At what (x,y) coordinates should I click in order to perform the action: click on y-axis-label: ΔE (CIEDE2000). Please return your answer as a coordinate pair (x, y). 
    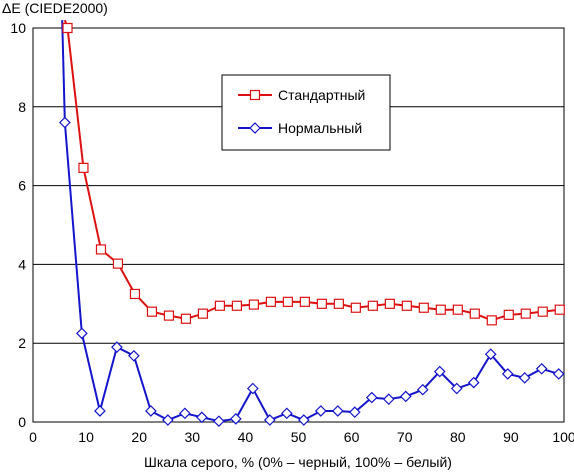
    Looking at the image, I should click on (55, 8).